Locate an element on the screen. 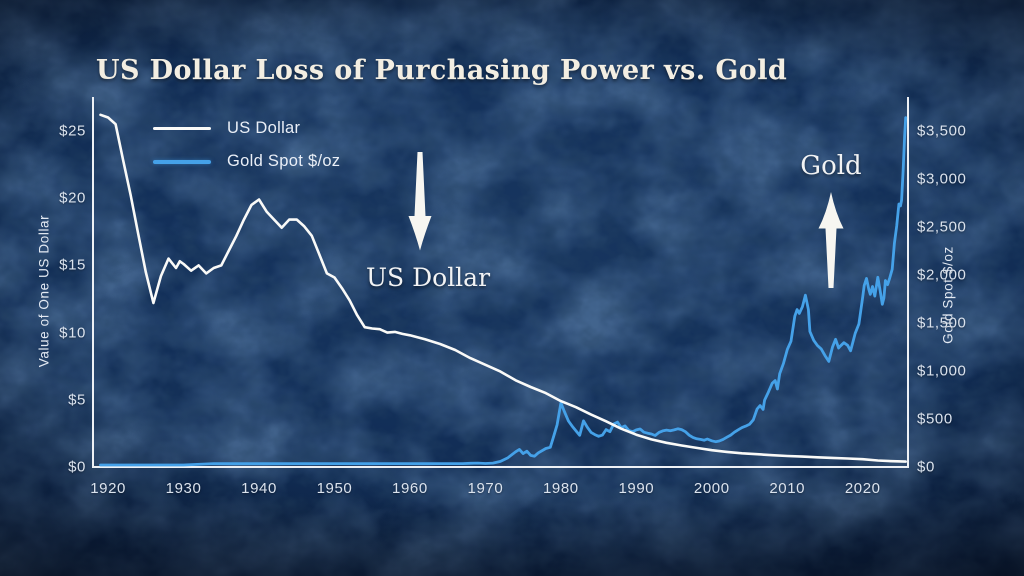  legend-swatch-us-dollar is located at coordinates (182, 128).